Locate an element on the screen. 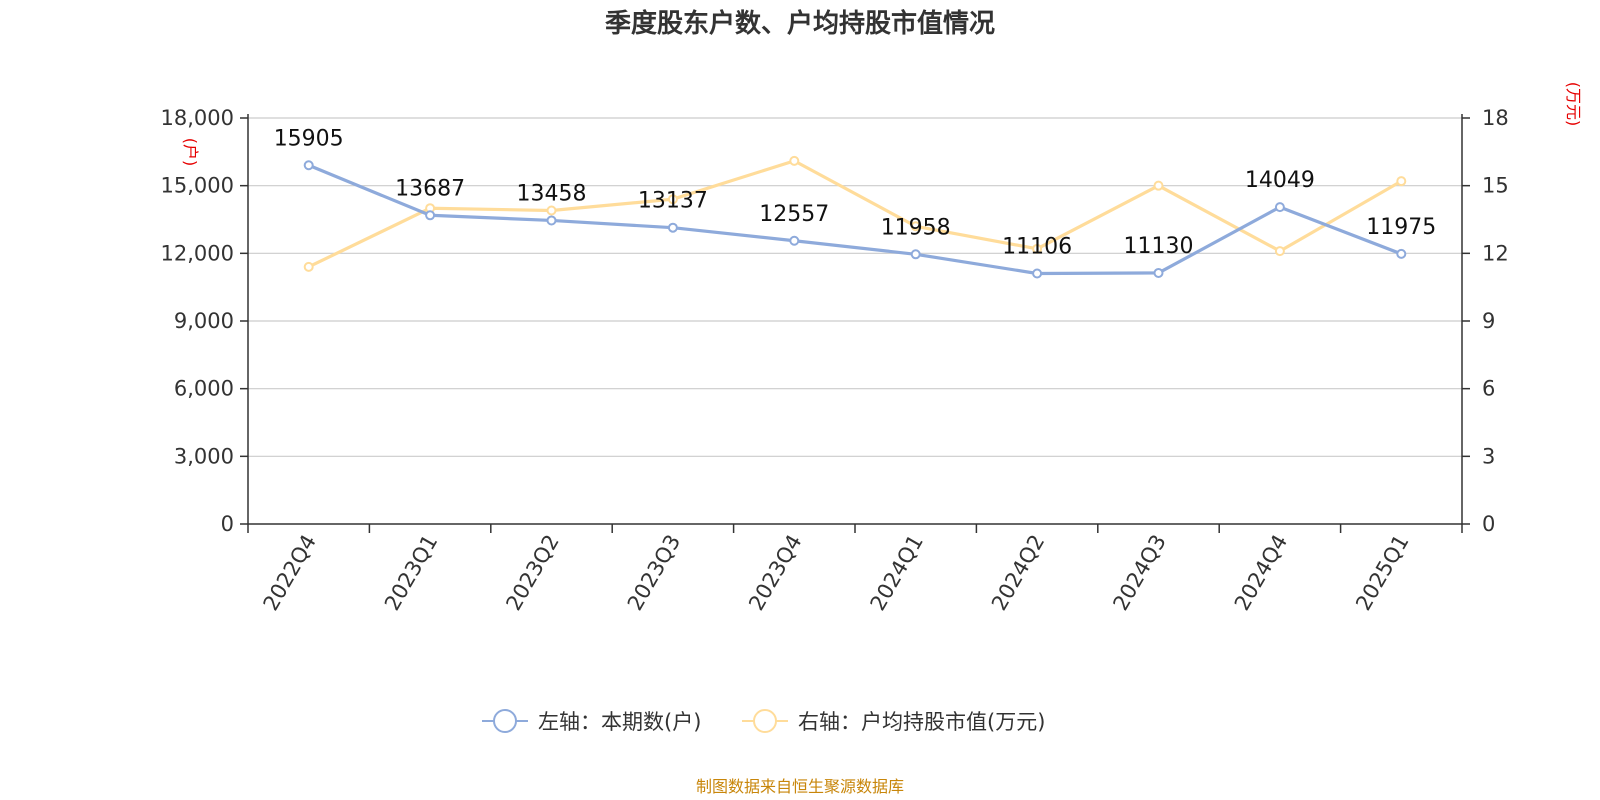 The width and height of the screenshot is (1600, 800). x-tick-label: 2023Q1 is located at coordinates (411, 573).